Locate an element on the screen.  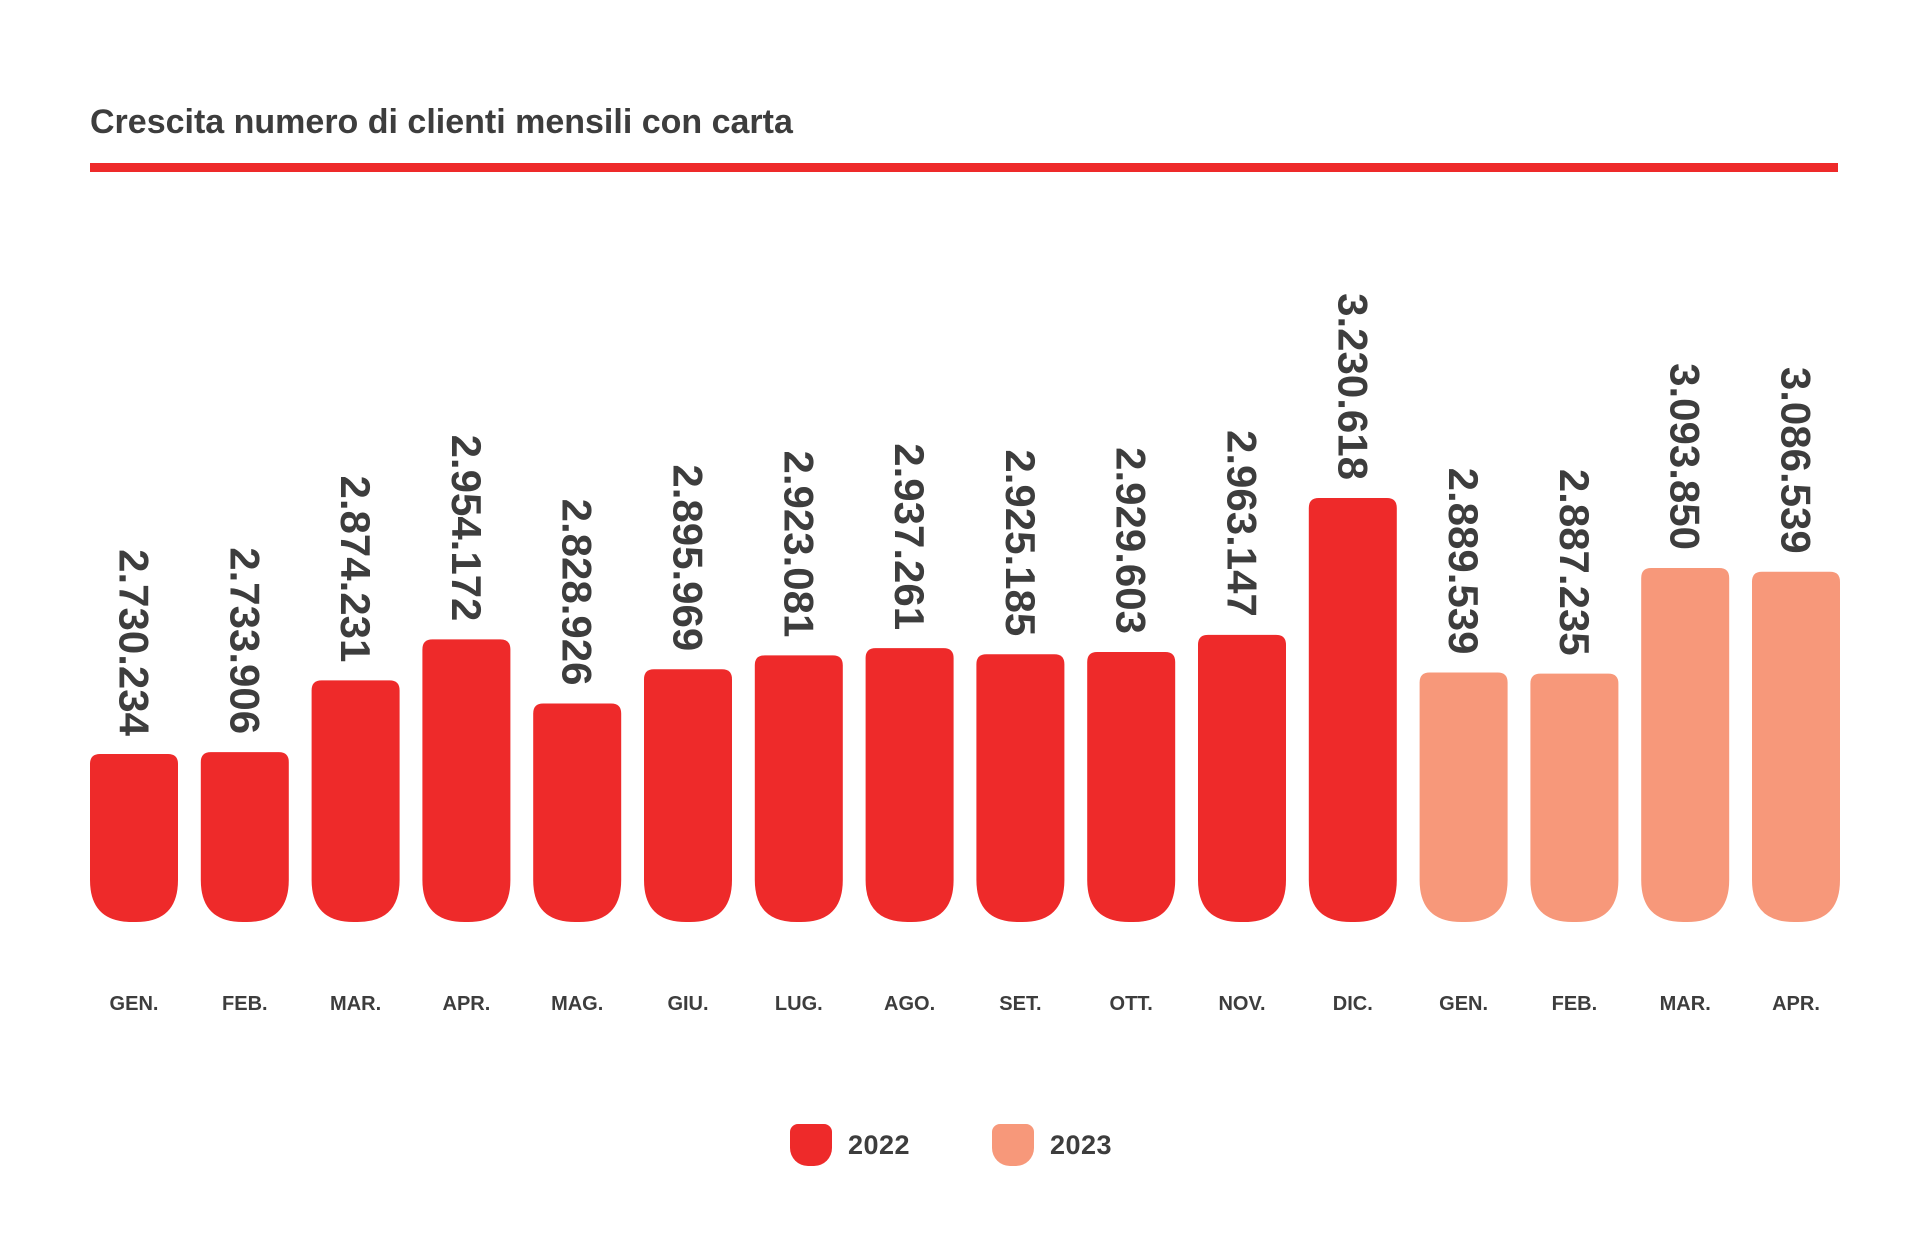
bar-value-label: 3.093.850 is located at coordinates (1685, 456).